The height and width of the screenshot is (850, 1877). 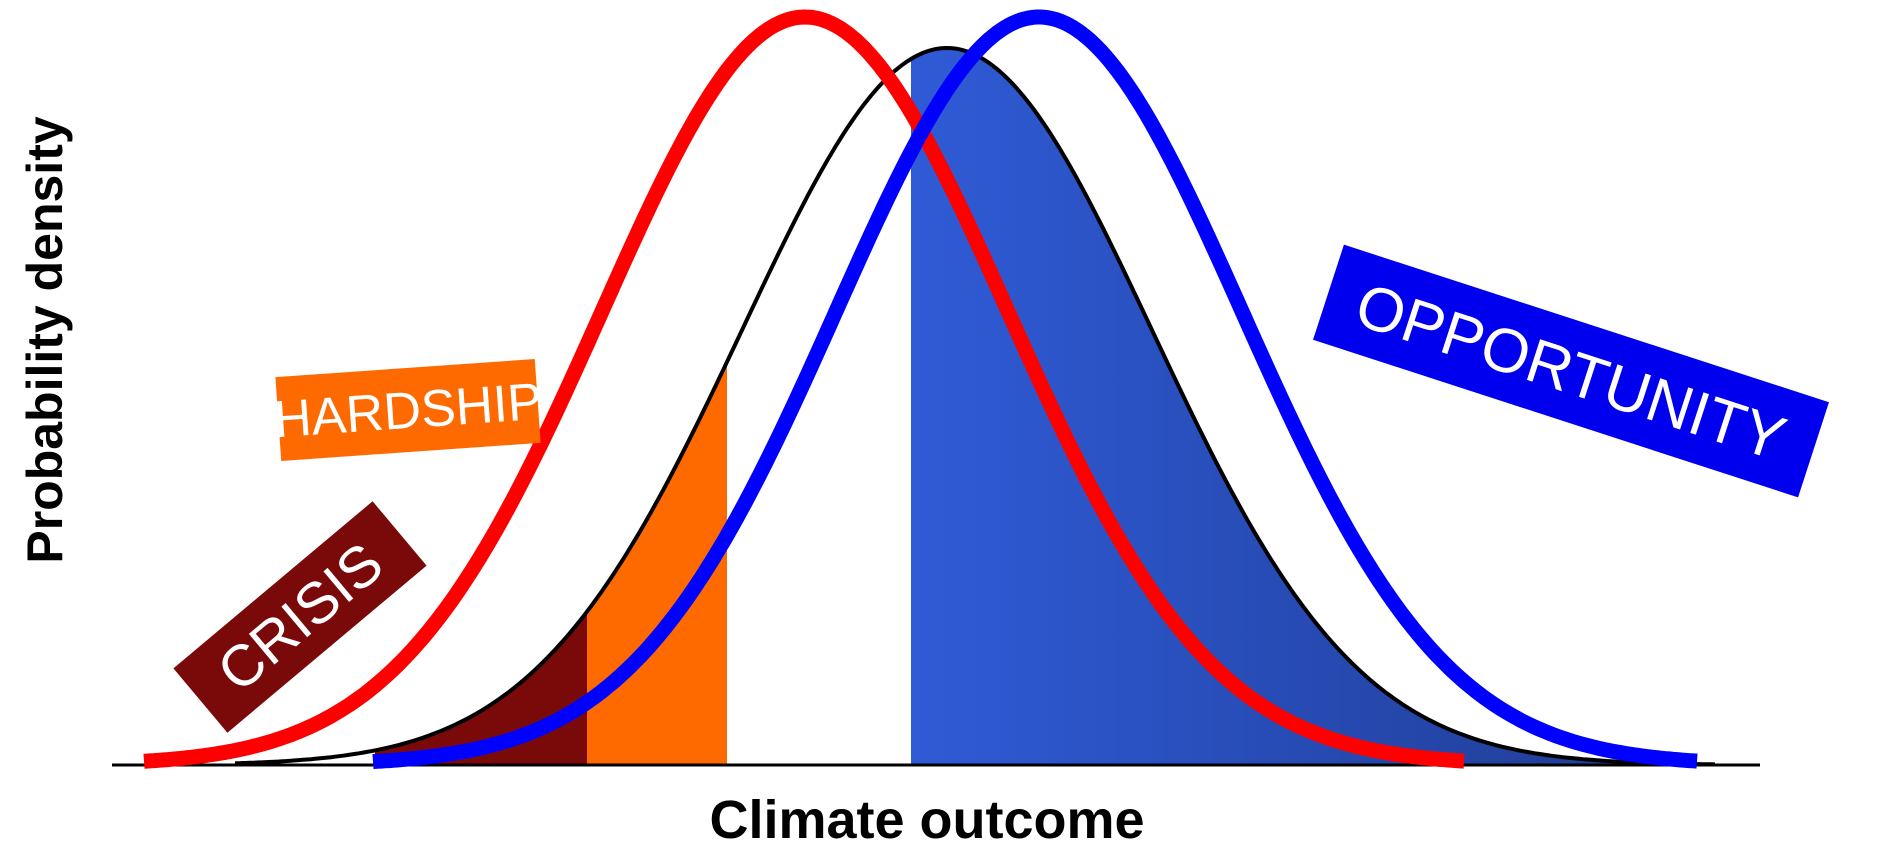 I want to click on x-axis-title: Climate outcome, so click(x=926, y=820).